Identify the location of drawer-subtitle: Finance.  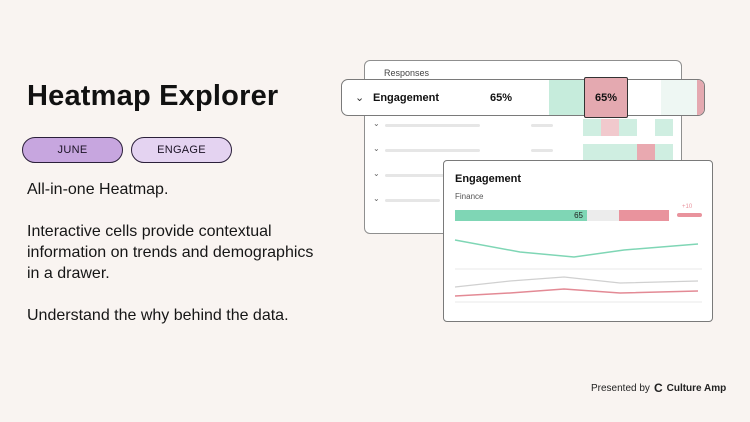
(469, 196).